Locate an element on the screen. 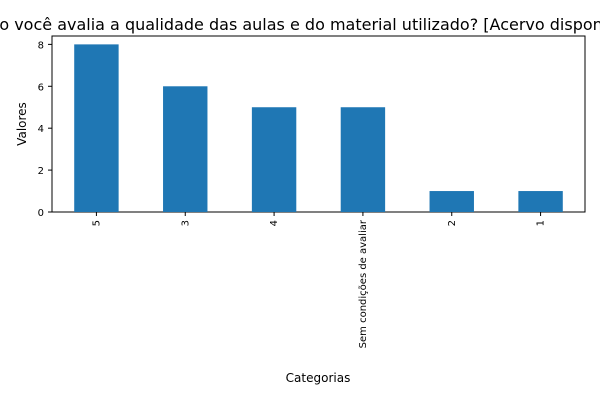 The width and height of the screenshot is (600, 400). x-axis-label: Categorias is located at coordinates (318, 378).